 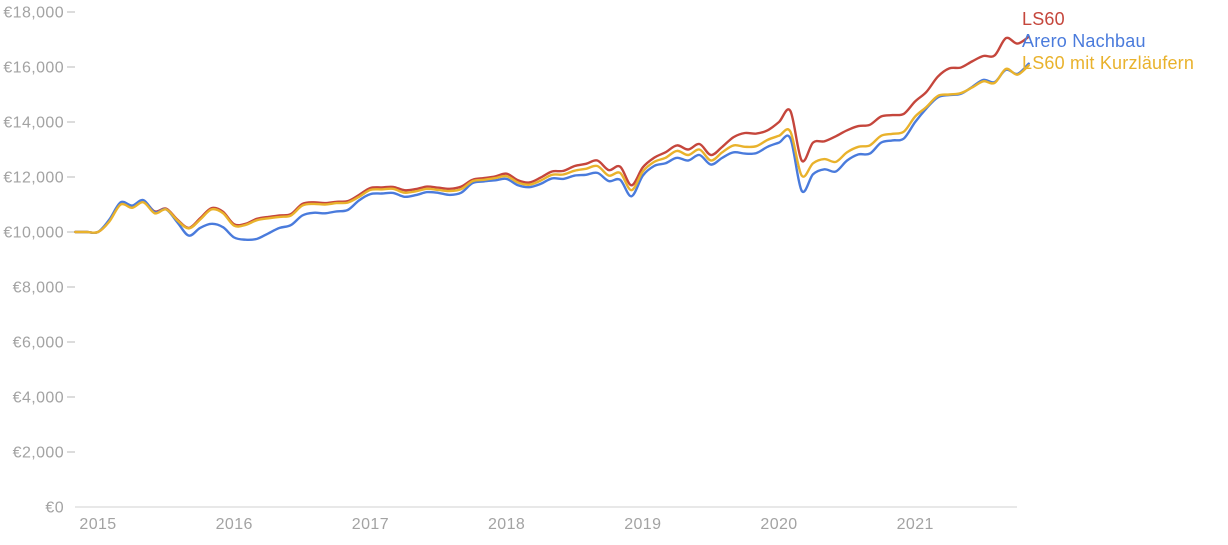 I want to click on y-axis-label: €0, so click(x=54, y=508).